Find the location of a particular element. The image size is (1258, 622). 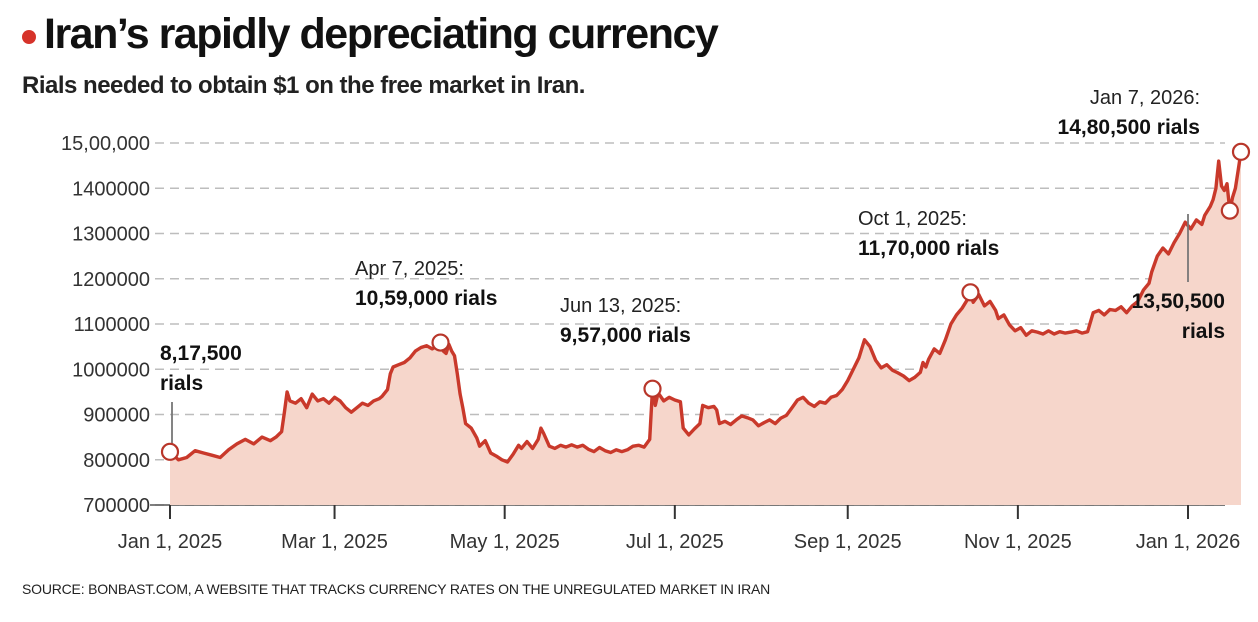

annotation-date: Oct 1, 2025: is located at coordinates (912, 219).